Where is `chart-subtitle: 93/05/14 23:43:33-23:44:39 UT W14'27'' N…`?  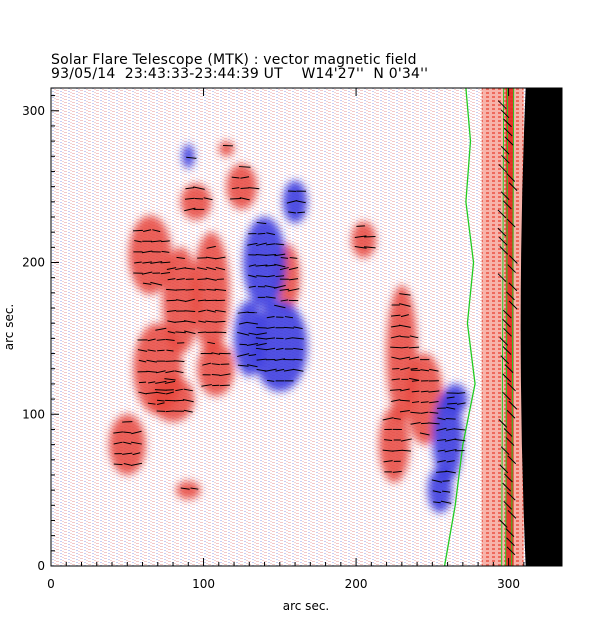 chart-subtitle: 93/05/14 23:43:33-23:44:39 UT W14'27'' N… is located at coordinates (239, 74).